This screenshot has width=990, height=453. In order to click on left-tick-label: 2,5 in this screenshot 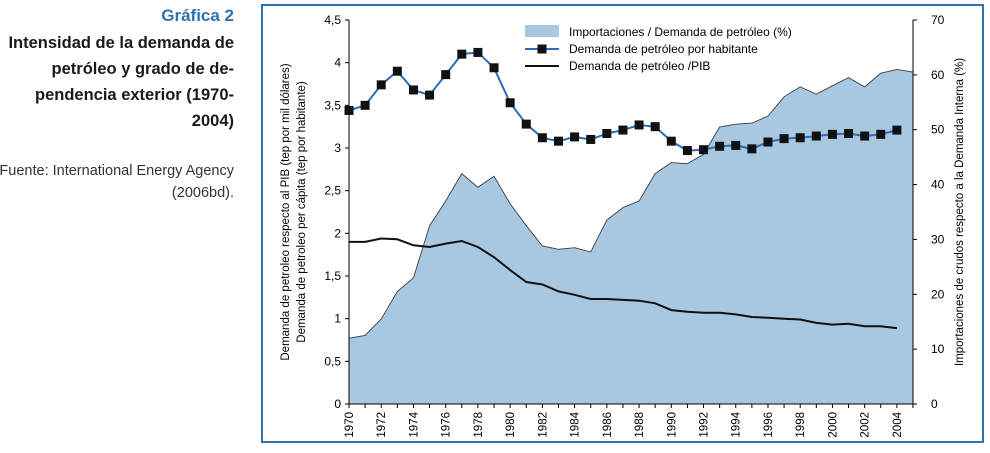, I will do `click(332, 191)`.